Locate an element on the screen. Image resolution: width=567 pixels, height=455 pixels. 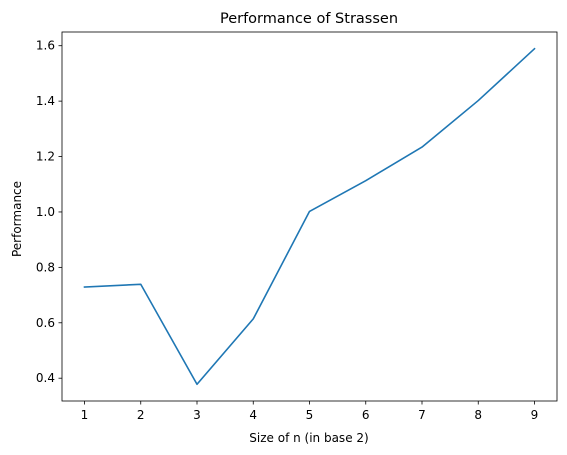
y-tick-label: 1.0 is located at coordinates (45, 212).